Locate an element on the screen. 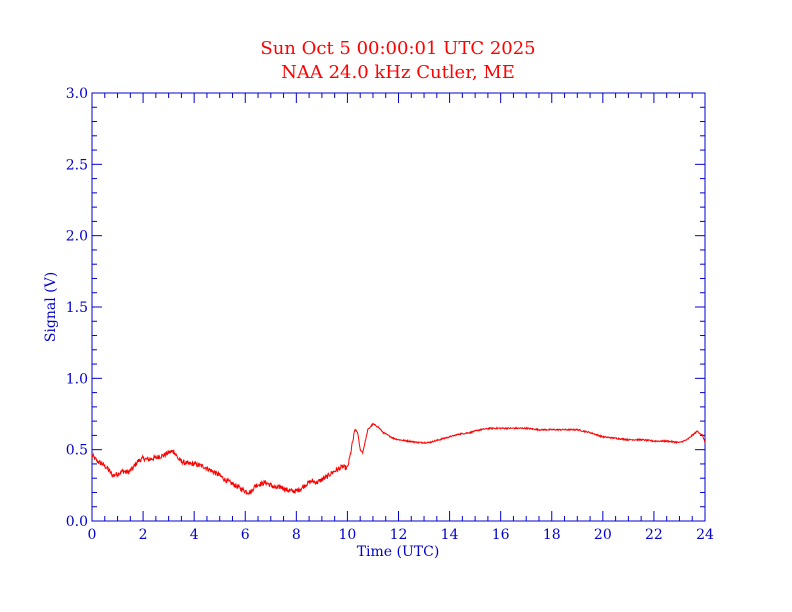 This screenshot has width=792, height=612. y-tick-label: 2.5 is located at coordinates (77, 165).